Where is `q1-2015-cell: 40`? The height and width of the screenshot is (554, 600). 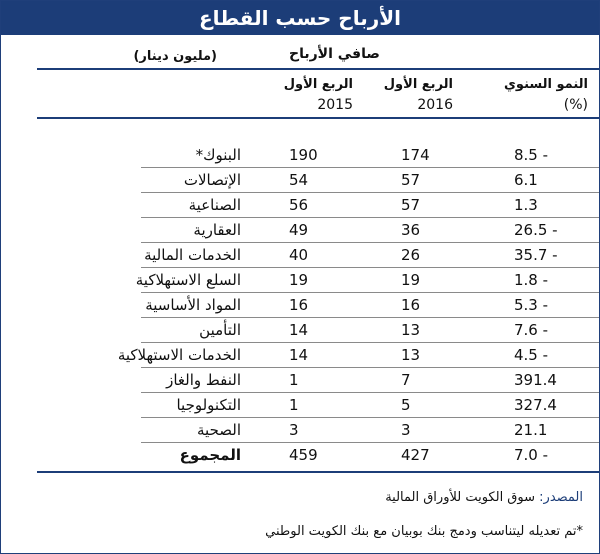
q1-2015-cell: 40 is located at coordinates (298, 255).